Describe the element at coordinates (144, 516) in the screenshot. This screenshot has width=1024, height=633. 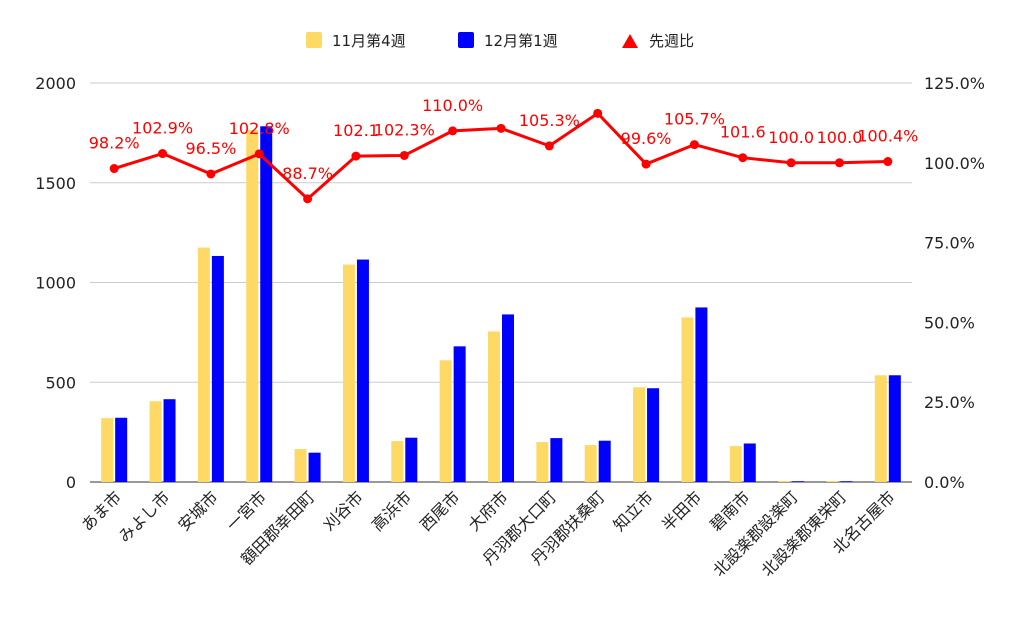
I see `category-label: みよし市` at that location.